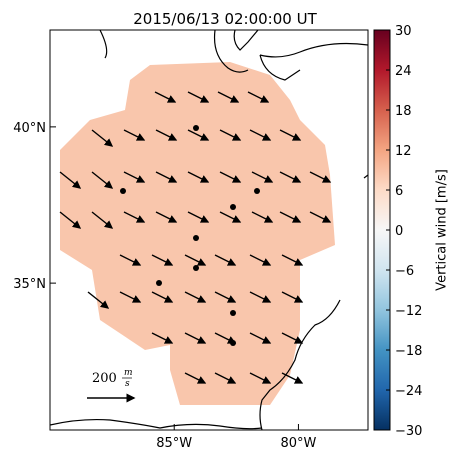 The image size is (457, 464). What do you see at coordinates (190, 235) in the screenshot?
I see `radar-sites` at bounding box center [190, 235].